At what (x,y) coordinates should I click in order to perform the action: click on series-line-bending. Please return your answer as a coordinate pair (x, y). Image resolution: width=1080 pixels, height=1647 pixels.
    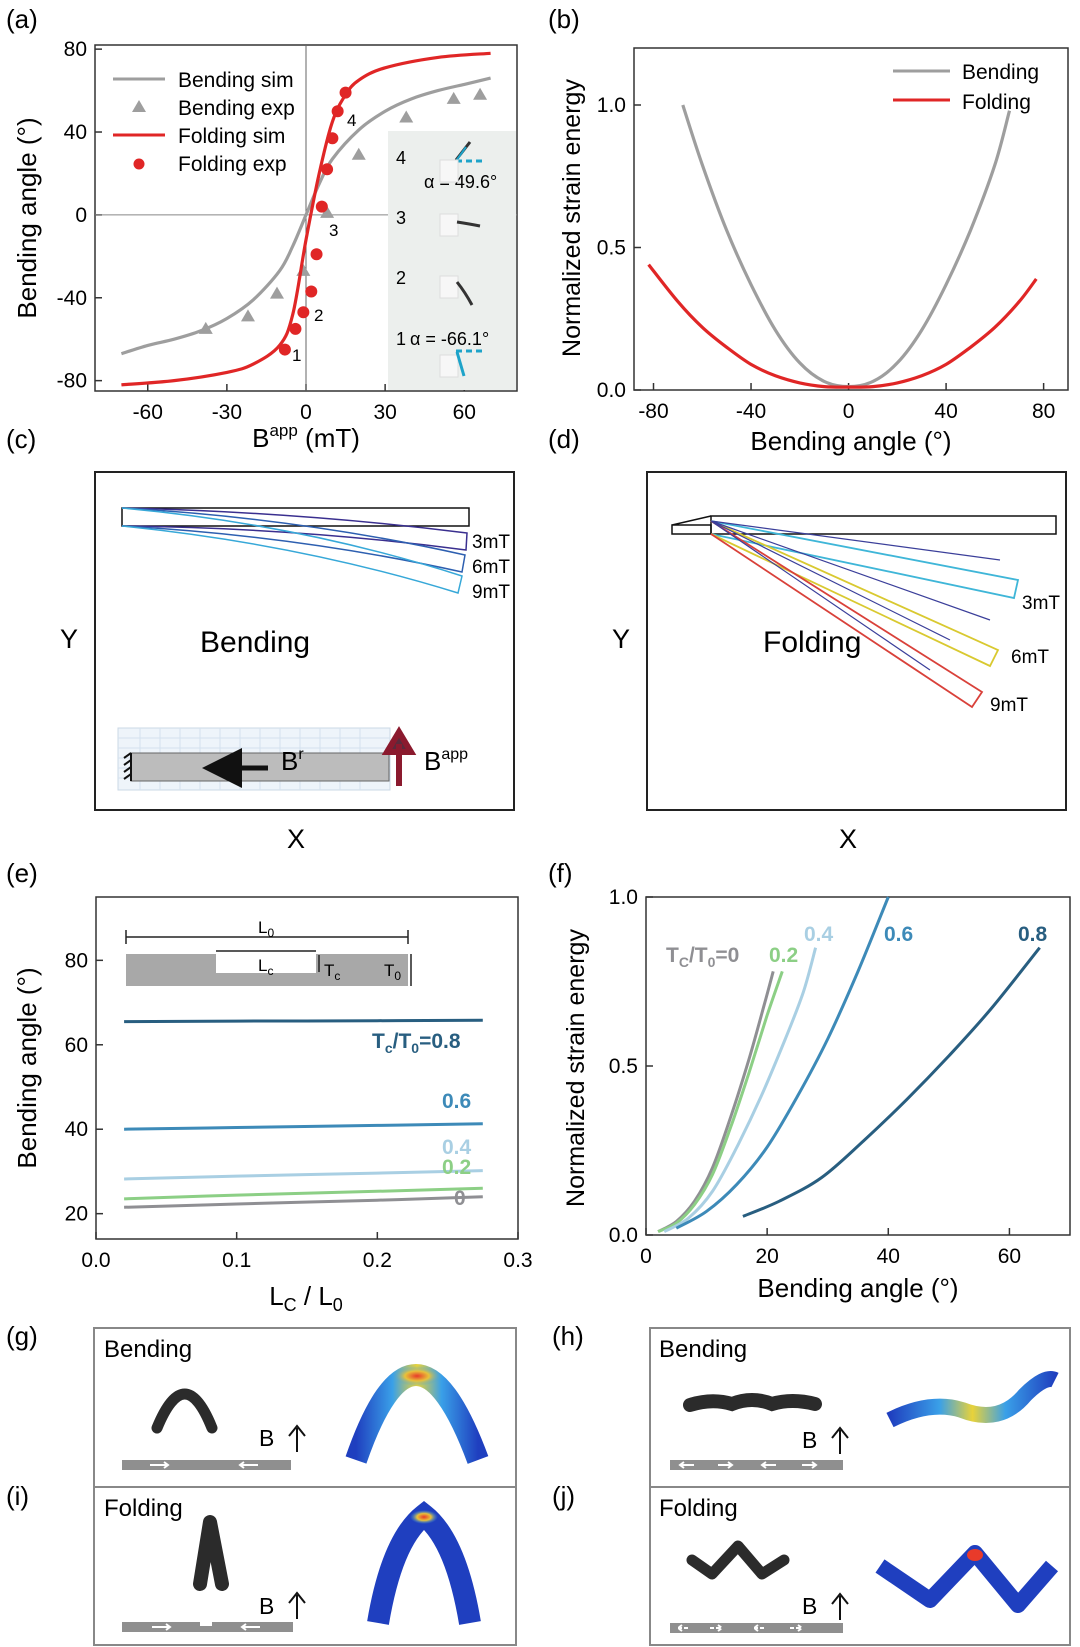
    Looking at the image, I should click on (846, 246).